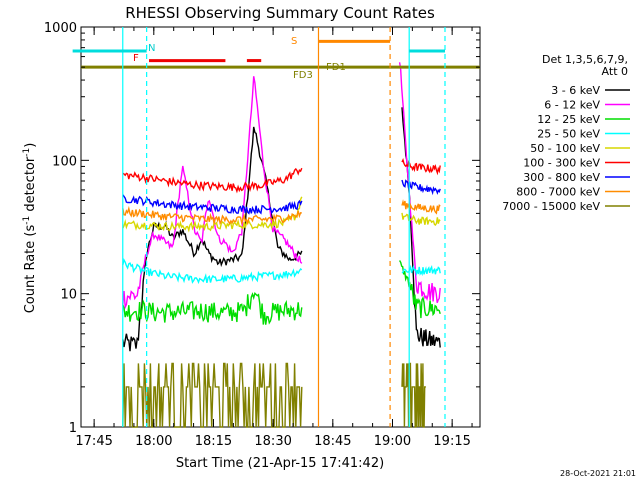  Describe the element at coordinates (585, 59) in the screenshot. I see `legend-header-0: Det 1,3,5,6,7,9,` at that location.